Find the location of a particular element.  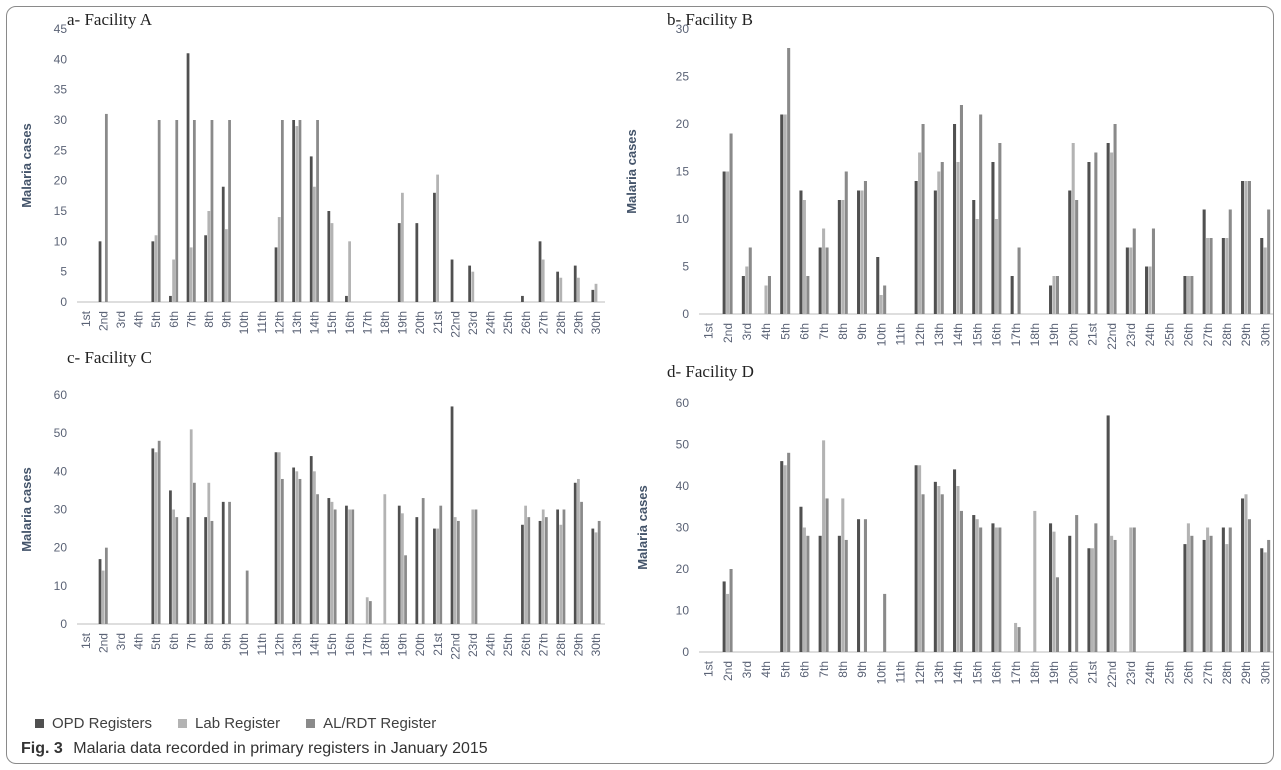

x-tick-label: 19th is located at coordinates (403, 322).